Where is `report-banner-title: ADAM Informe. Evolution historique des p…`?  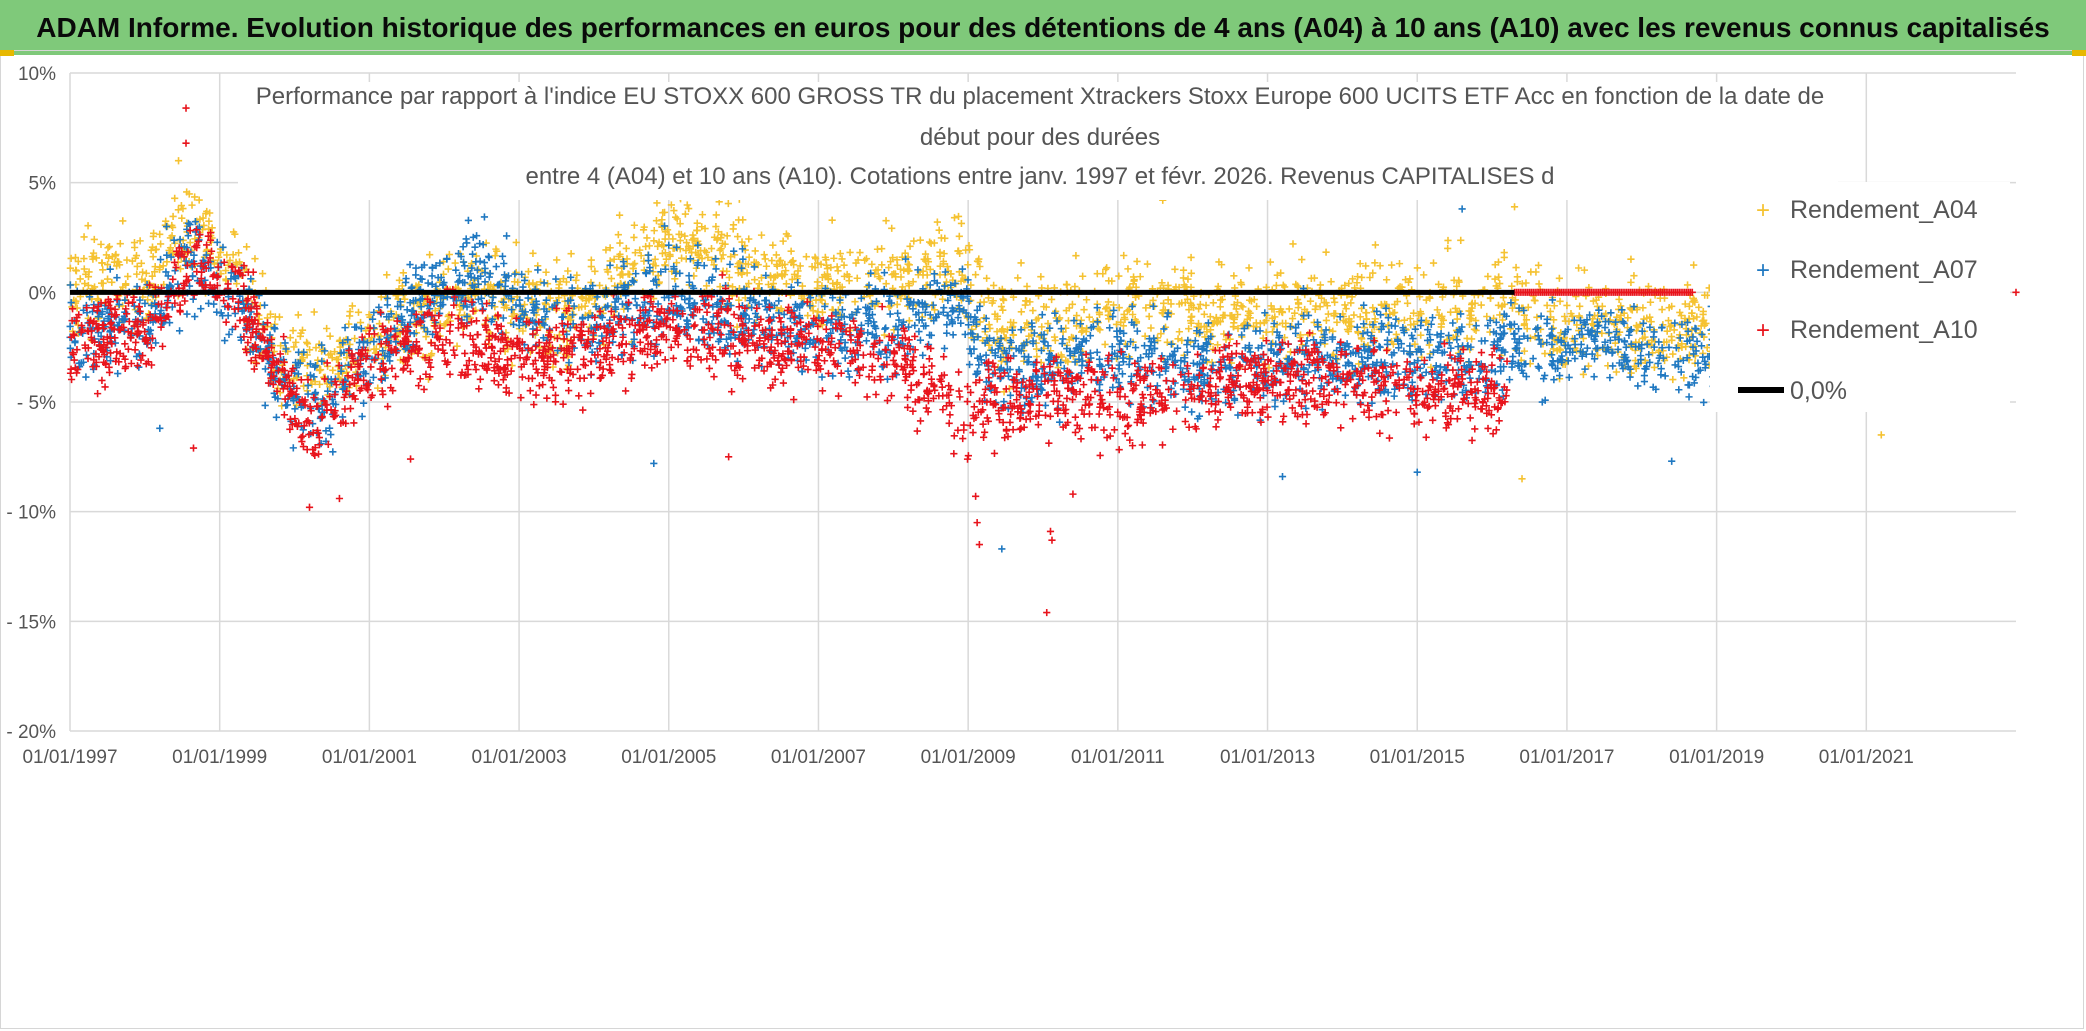
report-banner-title: ADAM Informe. Evolution historique des p… is located at coordinates (1043, 27).